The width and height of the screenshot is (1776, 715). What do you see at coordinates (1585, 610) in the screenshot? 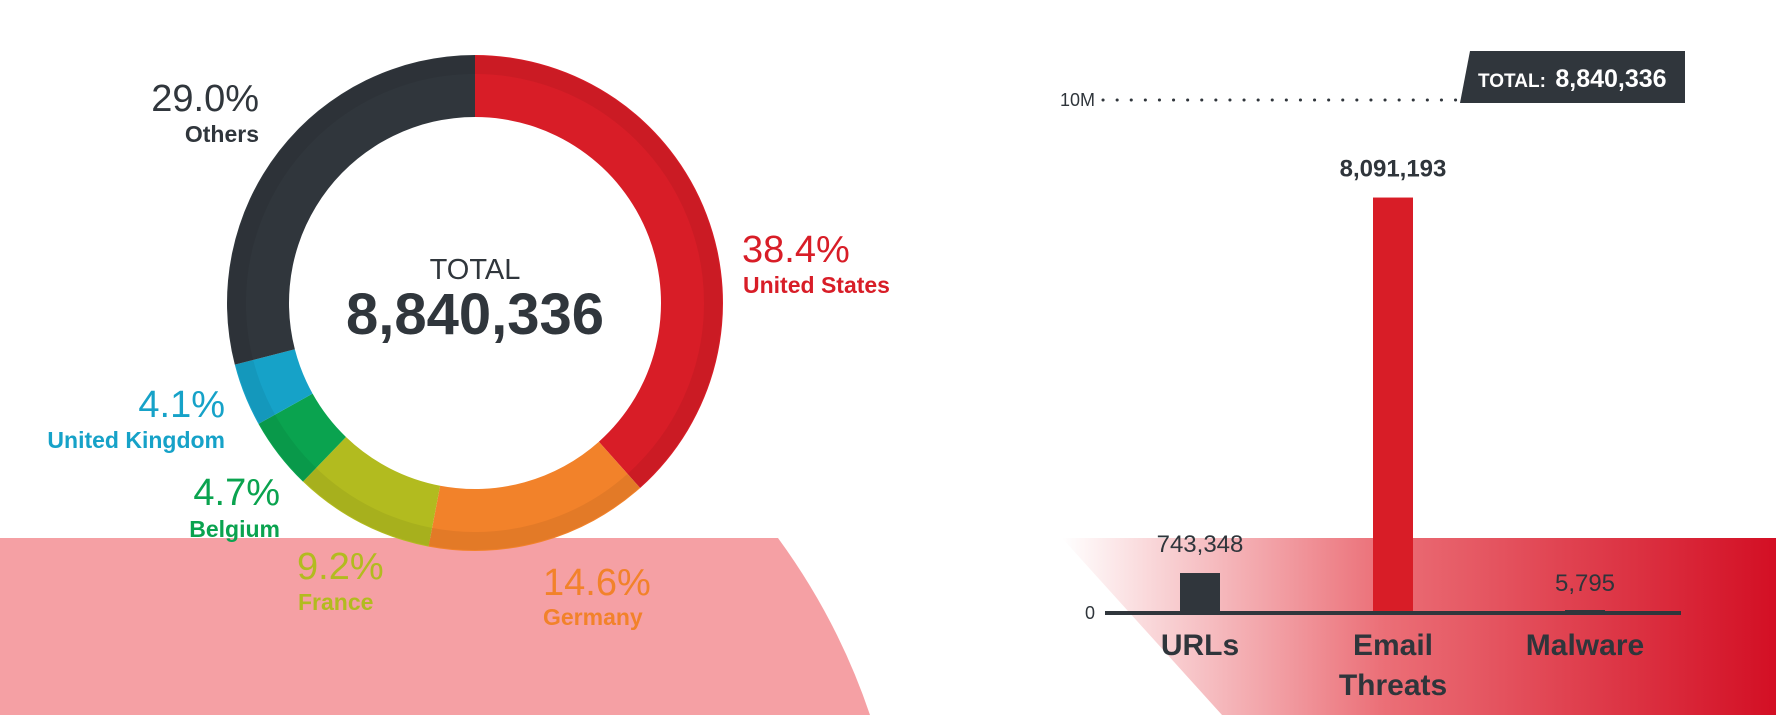
I see `bar-malware` at bounding box center [1585, 610].